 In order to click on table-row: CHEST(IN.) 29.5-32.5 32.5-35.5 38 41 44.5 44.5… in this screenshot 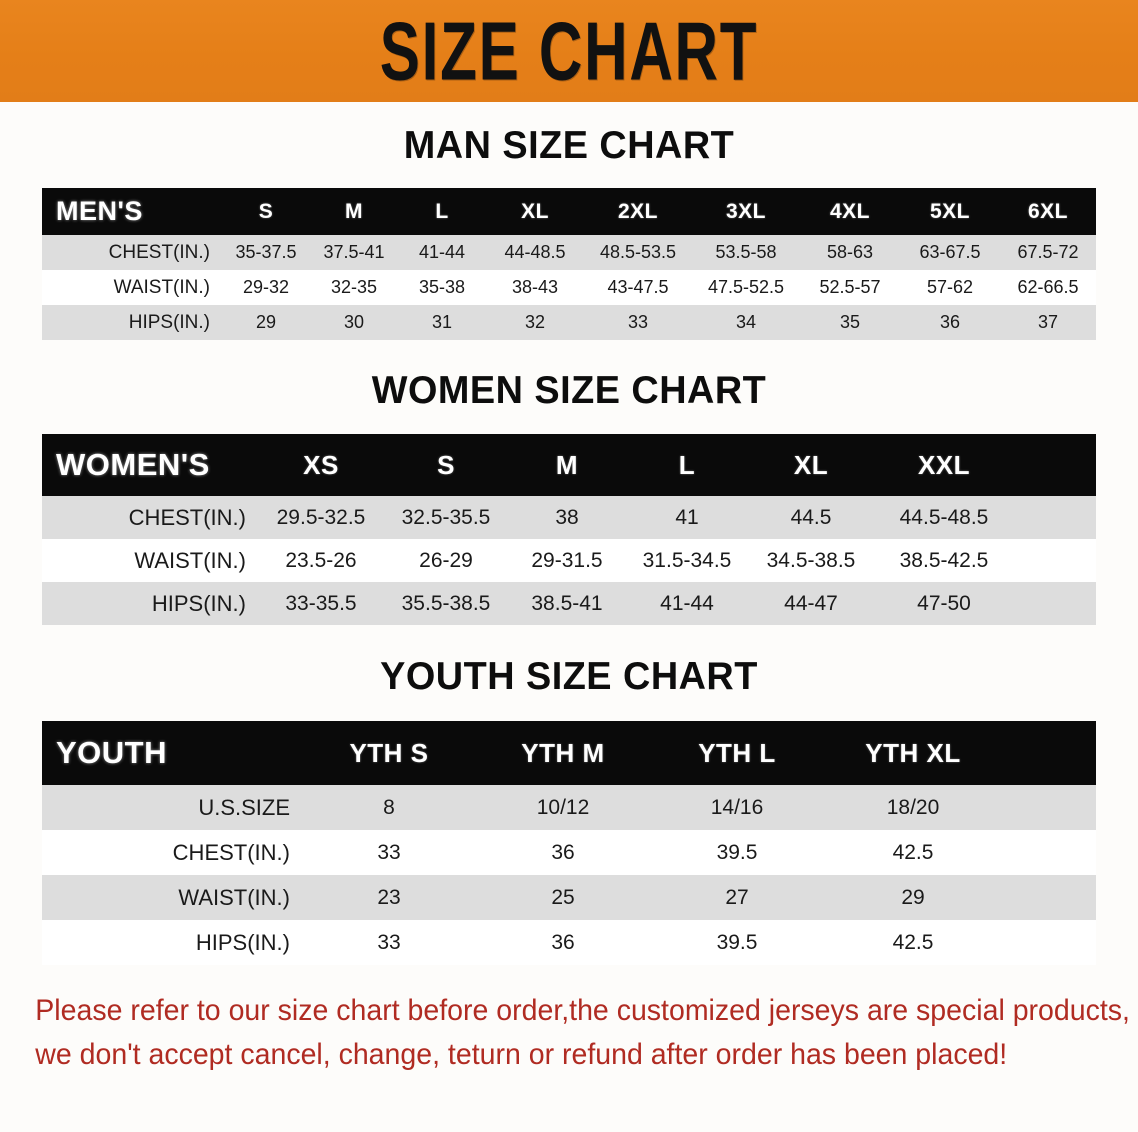, I will do `click(569, 517)`.